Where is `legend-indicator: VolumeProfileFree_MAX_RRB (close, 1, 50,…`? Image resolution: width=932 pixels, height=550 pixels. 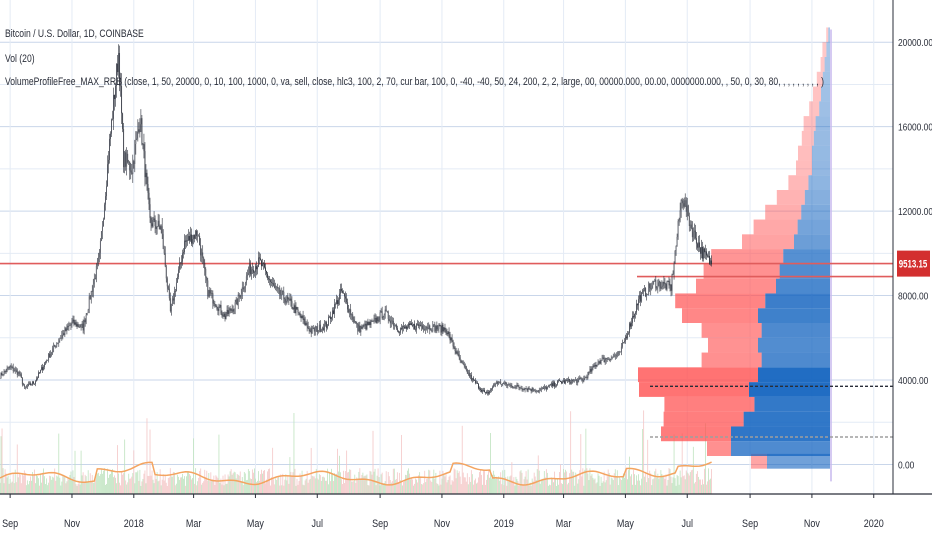
legend-indicator: VolumeProfileFree_MAX_RRB (close, 1, 50,… is located at coordinates (414, 82).